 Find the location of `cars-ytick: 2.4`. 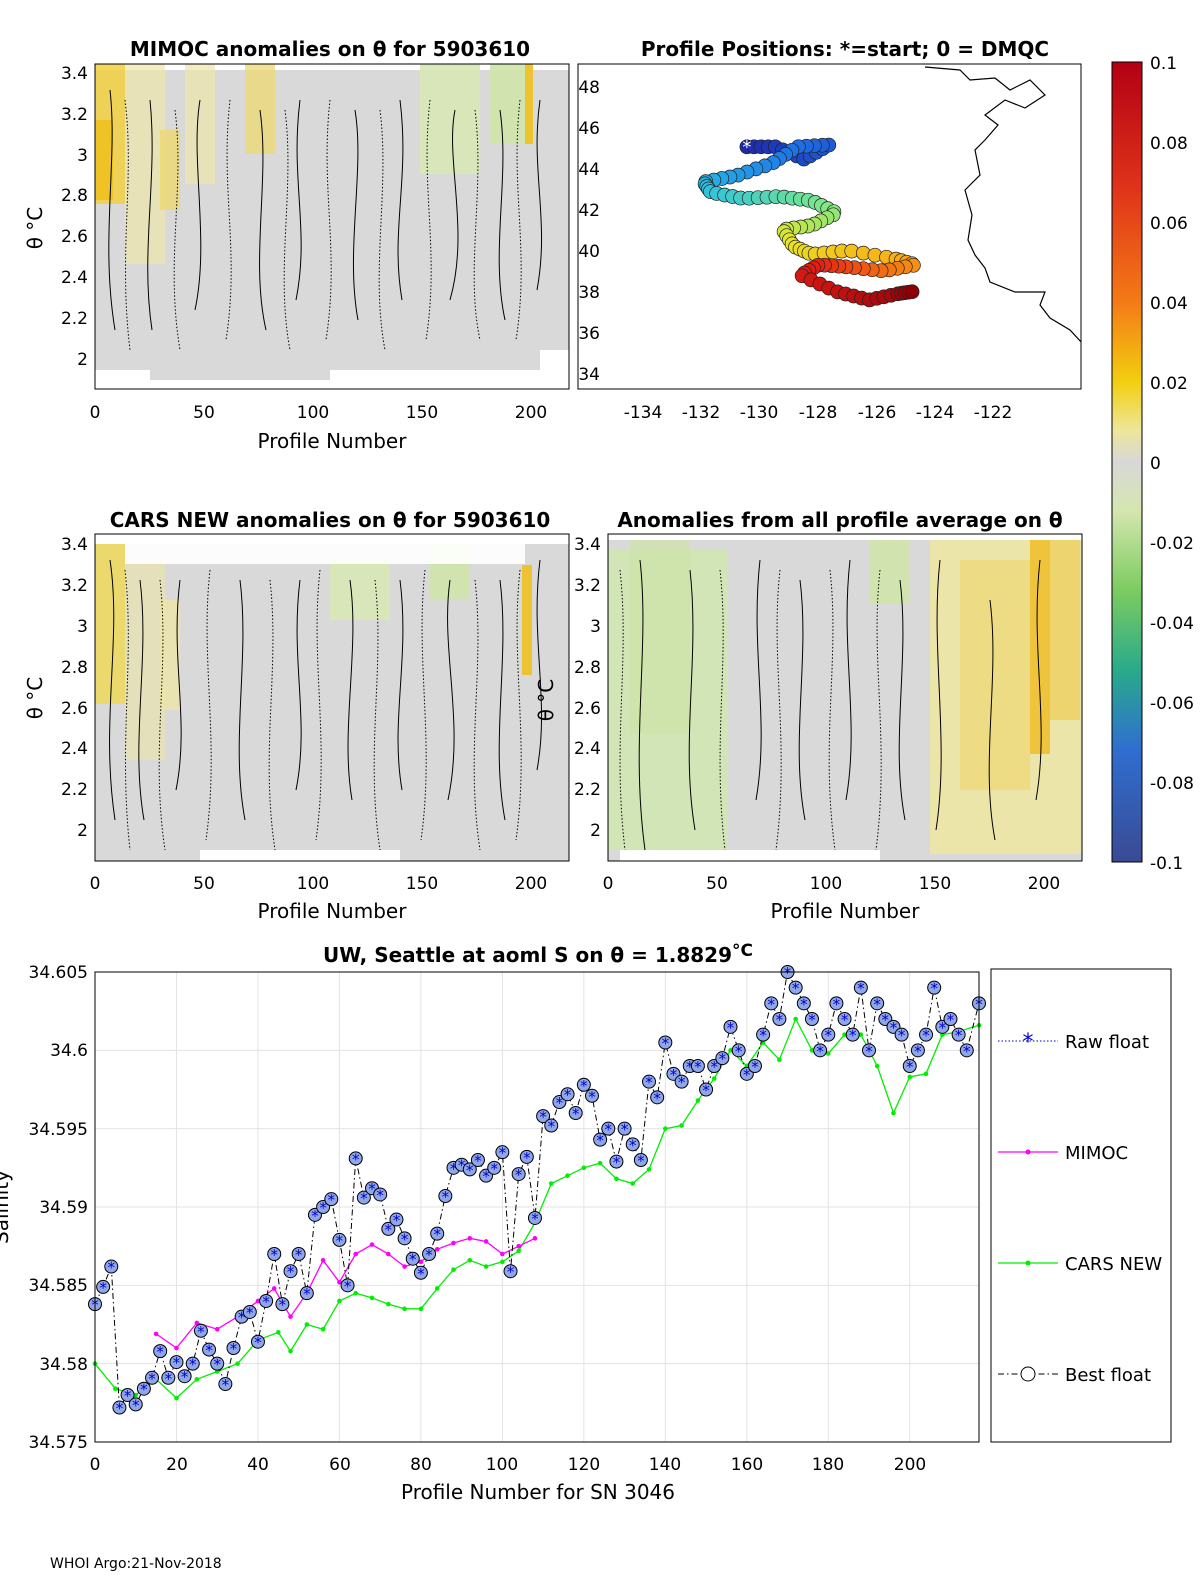

cars-ytick: 2.4 is located at coordinates (74, 749).